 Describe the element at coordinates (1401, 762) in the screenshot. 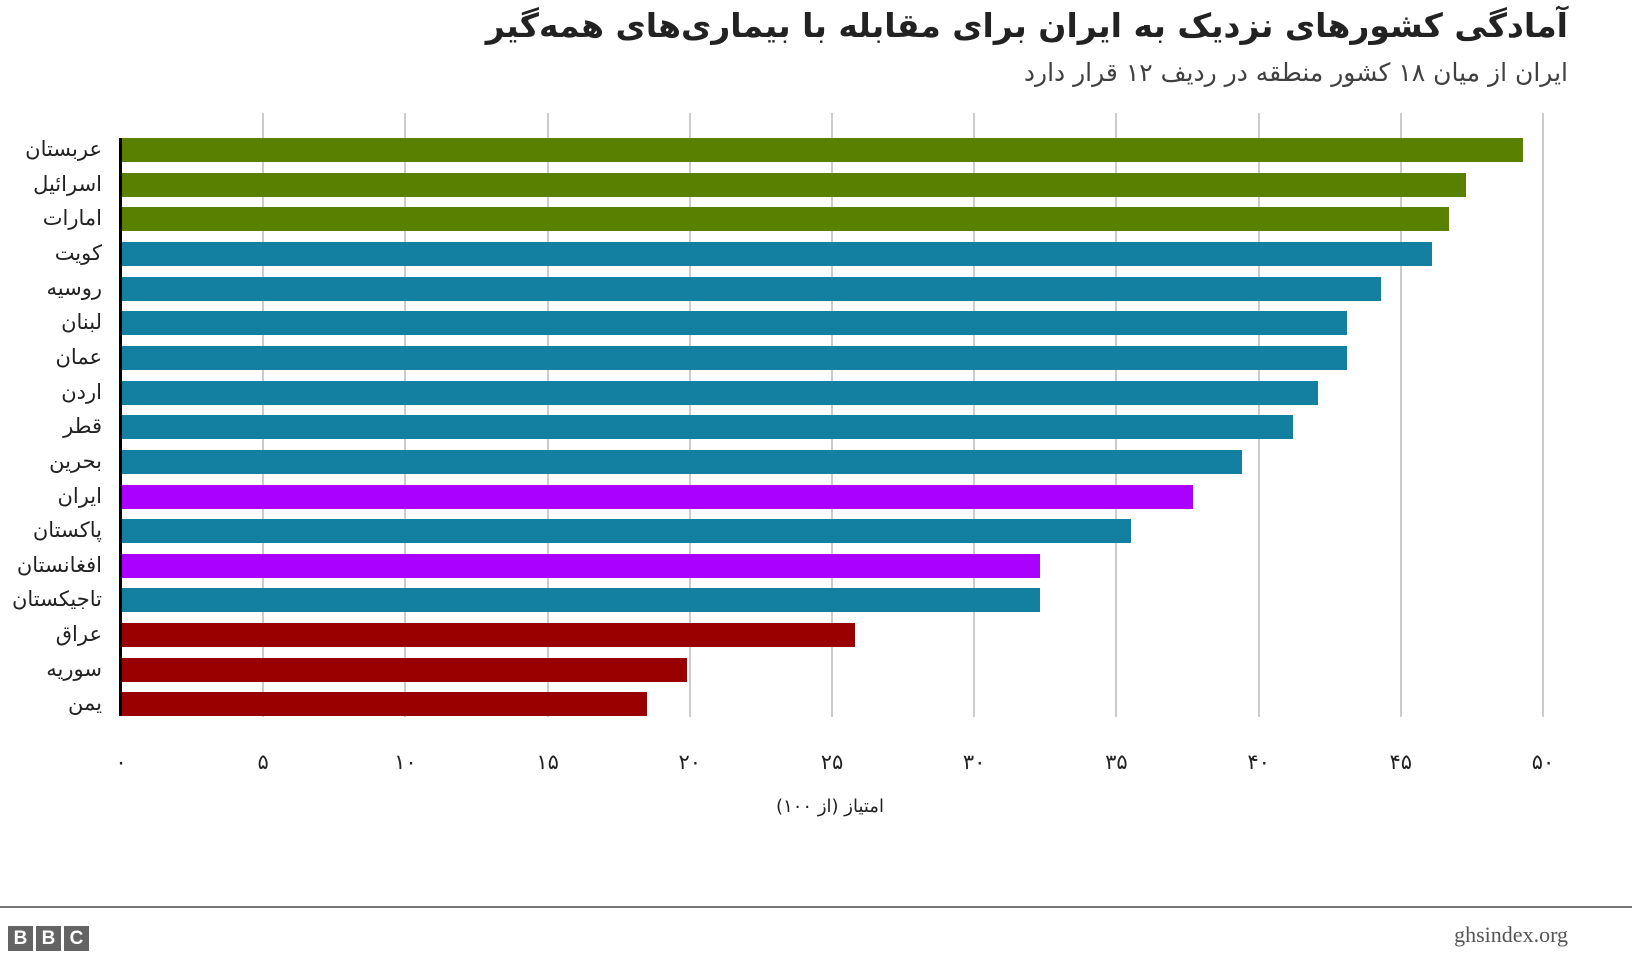

I see `x-tick-label: ۴۵` at that location.